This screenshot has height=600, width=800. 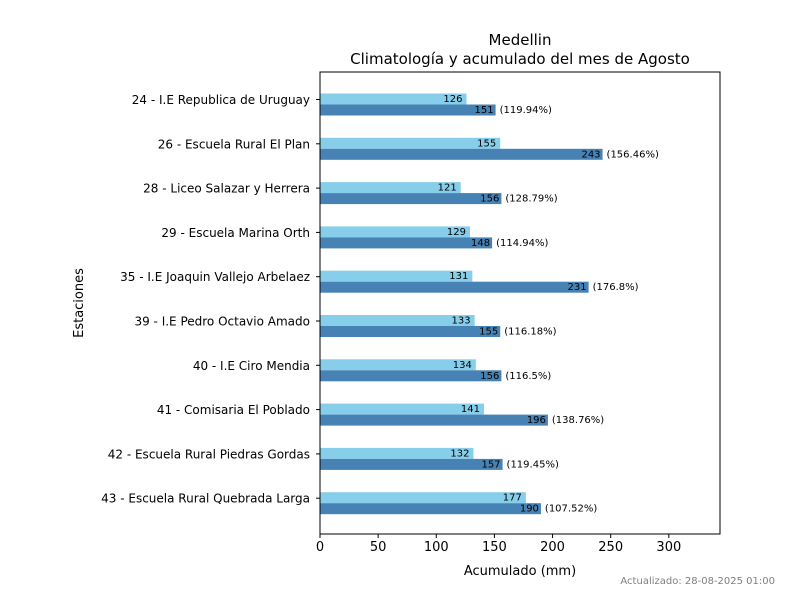 What do you see at coordinates (461, 321) in the screenshot?
I see `bar-value-label: 133` at bounding box center [461, 321].